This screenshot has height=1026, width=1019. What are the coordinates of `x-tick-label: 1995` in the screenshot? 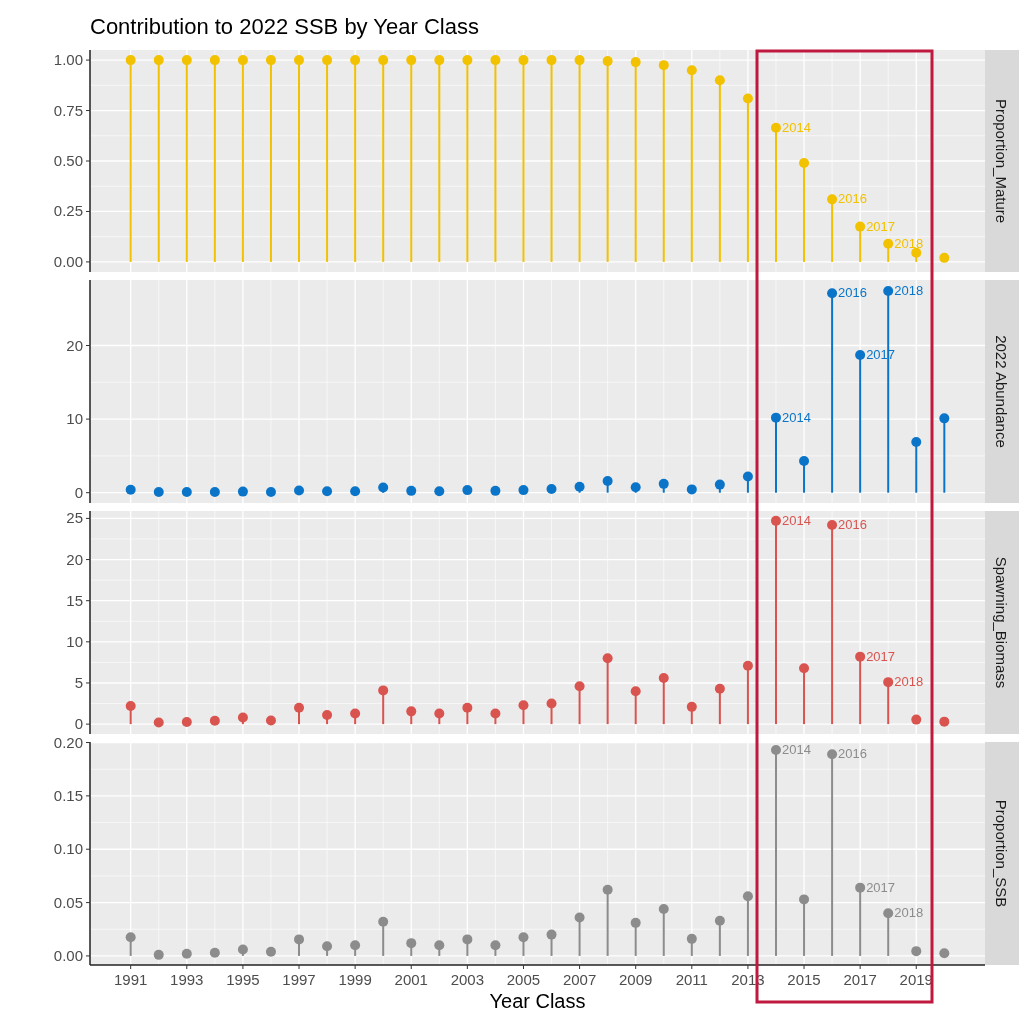 It's located at (243, 979).